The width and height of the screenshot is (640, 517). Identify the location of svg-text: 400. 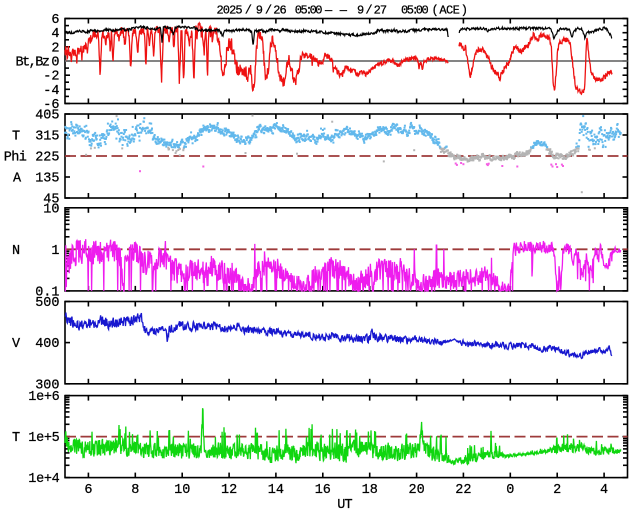
(47, 344).